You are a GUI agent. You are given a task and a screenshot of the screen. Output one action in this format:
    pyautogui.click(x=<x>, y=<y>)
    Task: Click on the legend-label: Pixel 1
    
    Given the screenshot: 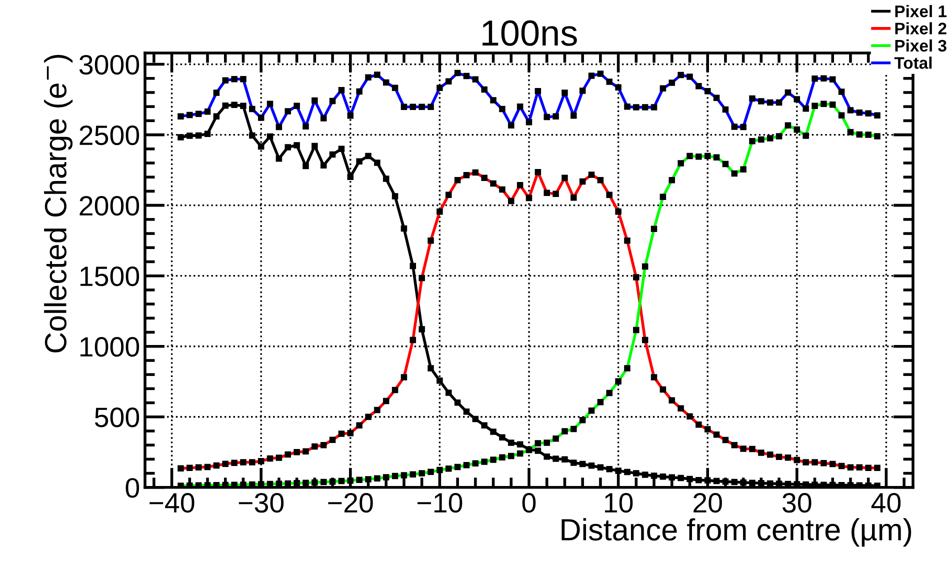 What is the action you would take?
    pyautogui.click(x=921, y=11)
    